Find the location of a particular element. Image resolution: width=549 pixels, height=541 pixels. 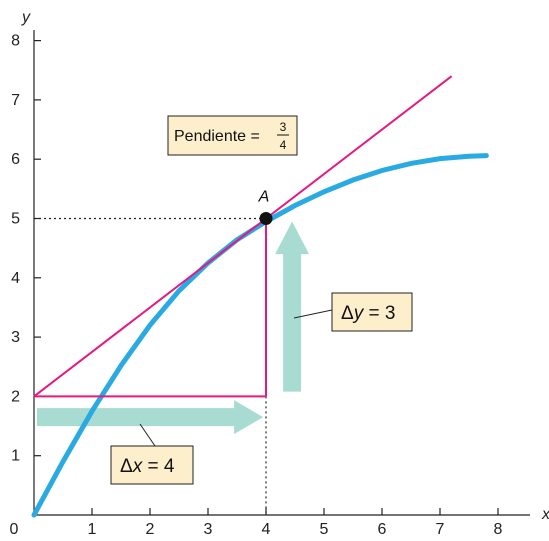

delta-y-text: Δy = 3 is located at coordinates (368, 313).